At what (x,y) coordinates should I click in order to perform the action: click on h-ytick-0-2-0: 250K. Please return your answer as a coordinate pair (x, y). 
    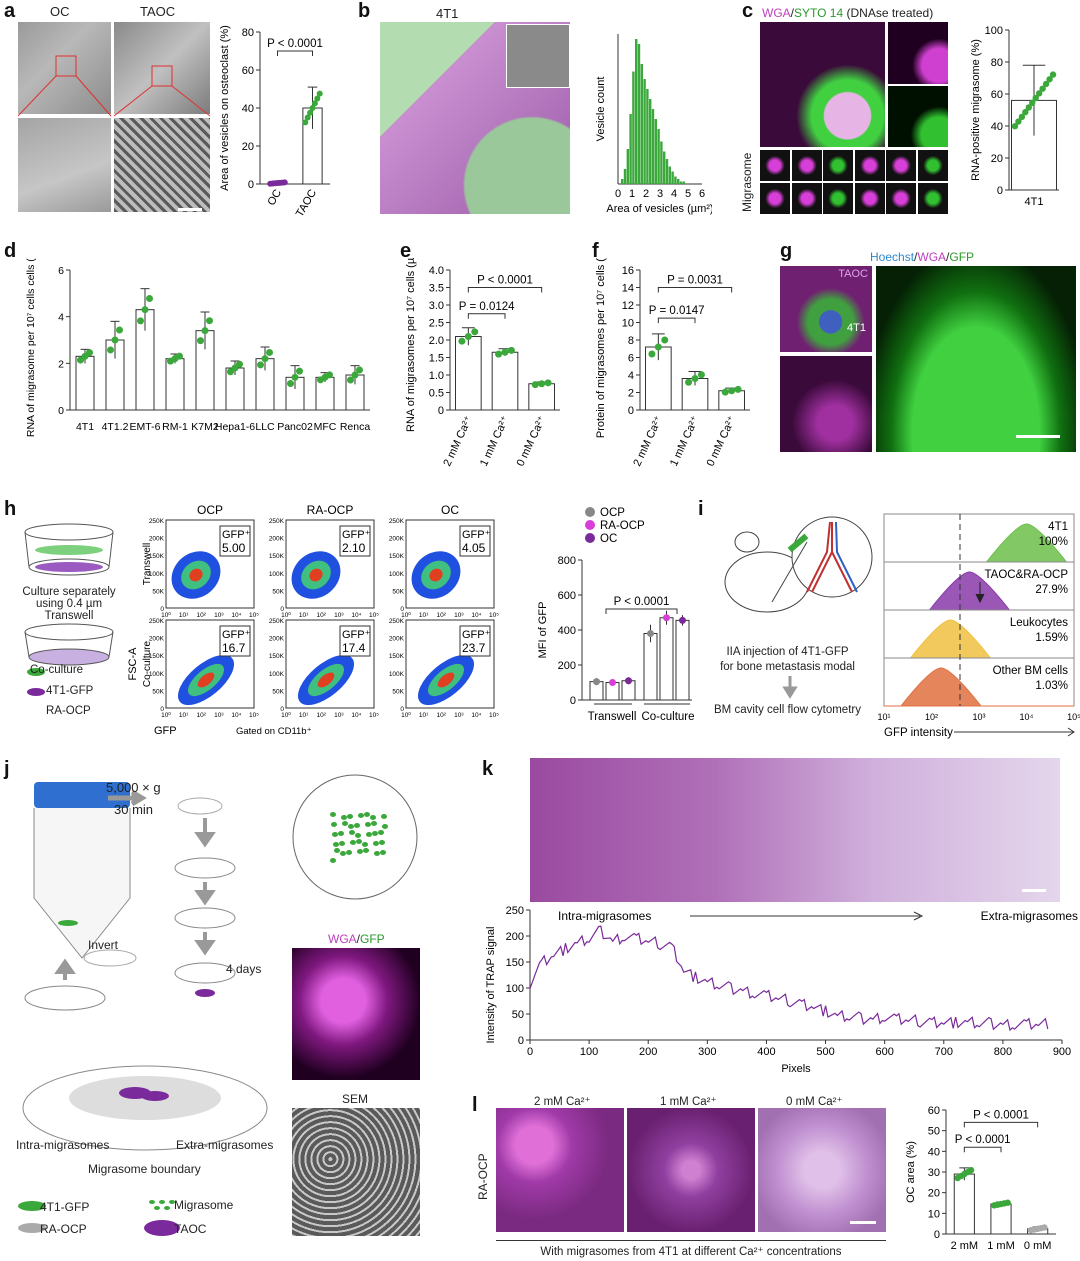
    Looking at the image, I should click on (397, 521).